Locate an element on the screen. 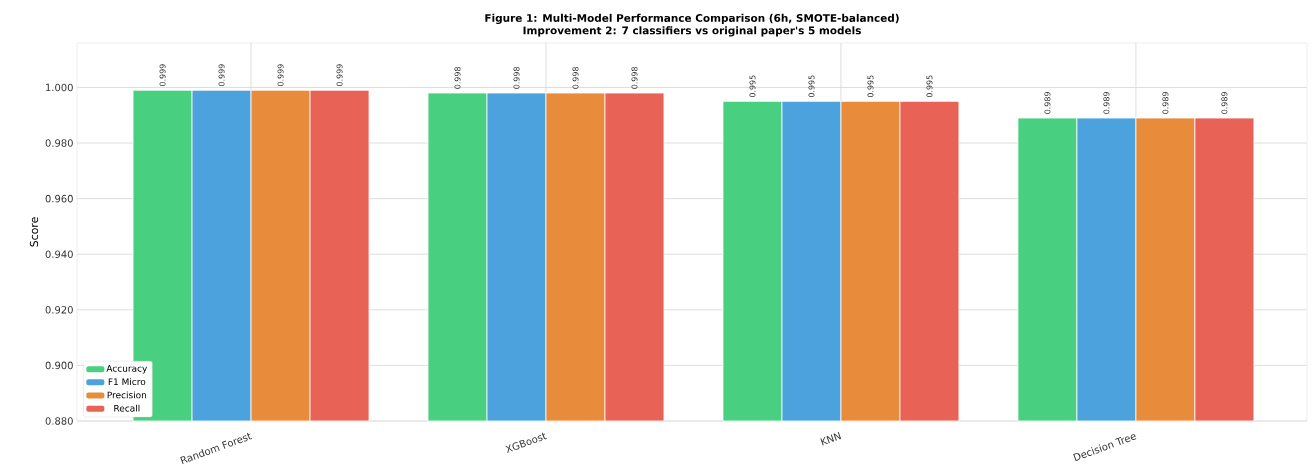  chart-title: Figure 1: Multi-Model Performance Comparison (6h, SMOTE-balanced) is located at coordinates (692, 19).